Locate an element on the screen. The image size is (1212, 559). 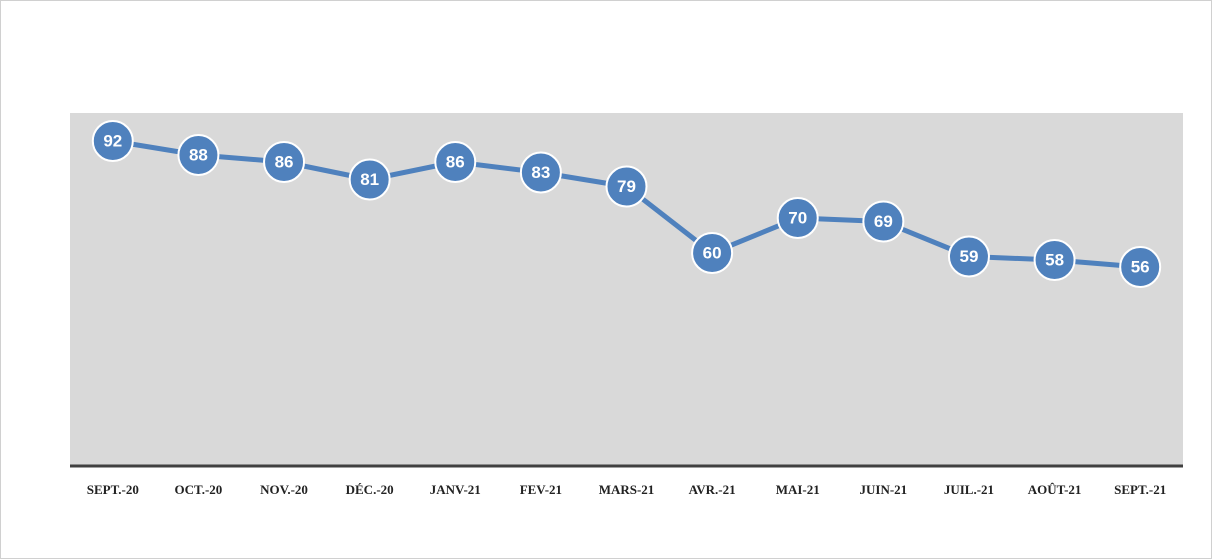
x-tick-label: AVR.-21 is located at coordinates (712, 489).